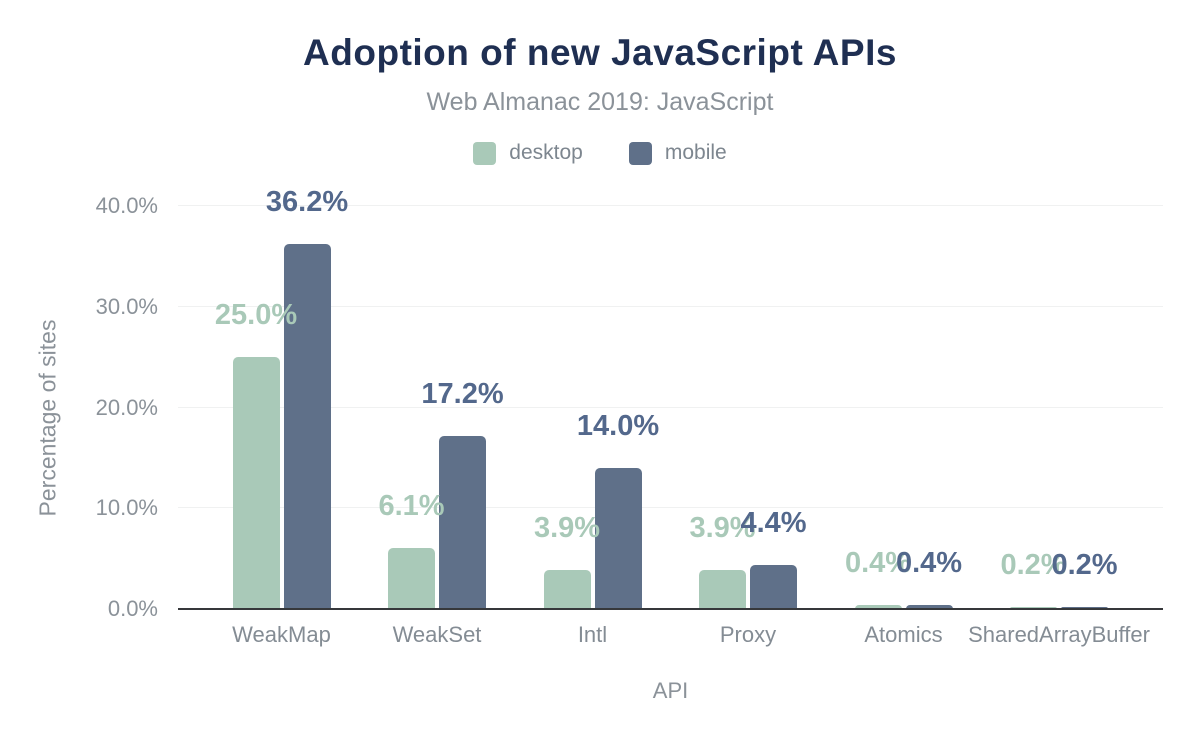 This screenshot has width=1200, height=742. Describe the element at coordinates (670, 407) in the screenshot. I see `gridline-20.0%` at that location.